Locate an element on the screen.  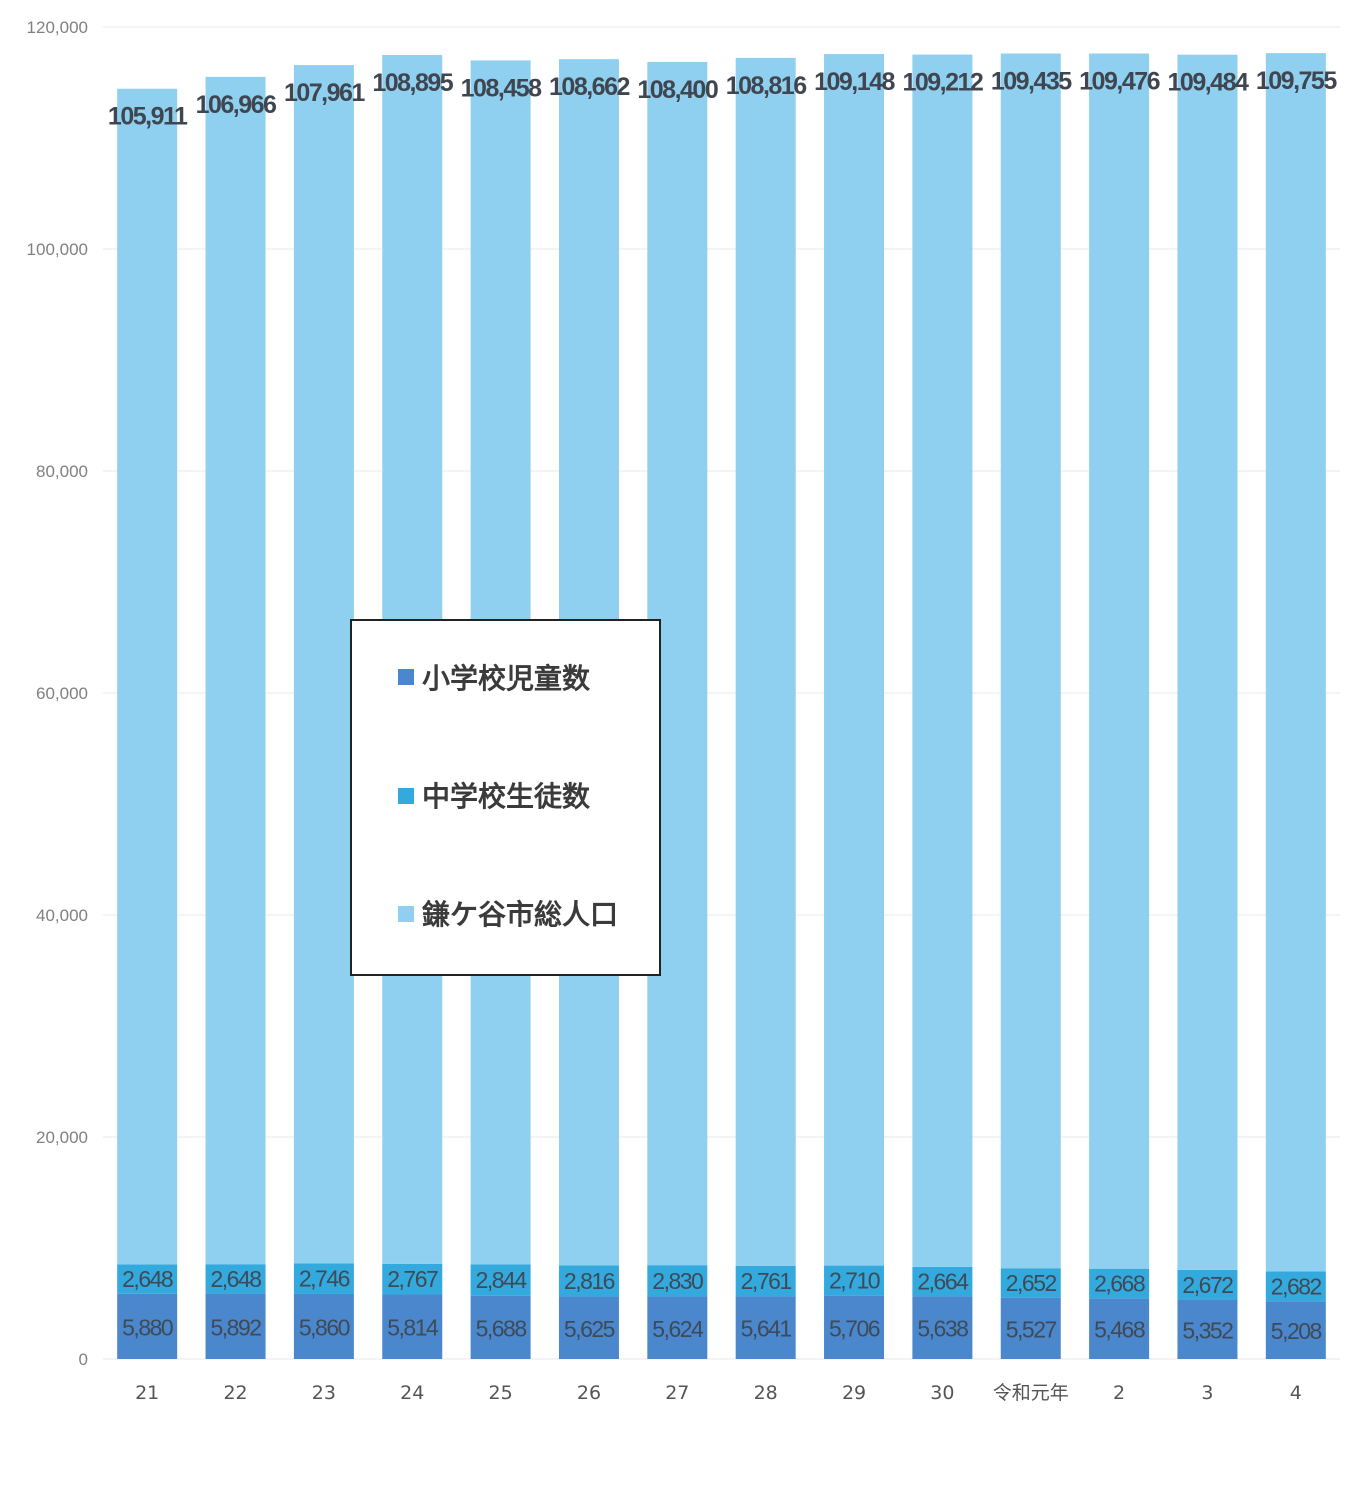
value-label-junior: 2,830 is located at coordinates (677, 1281).